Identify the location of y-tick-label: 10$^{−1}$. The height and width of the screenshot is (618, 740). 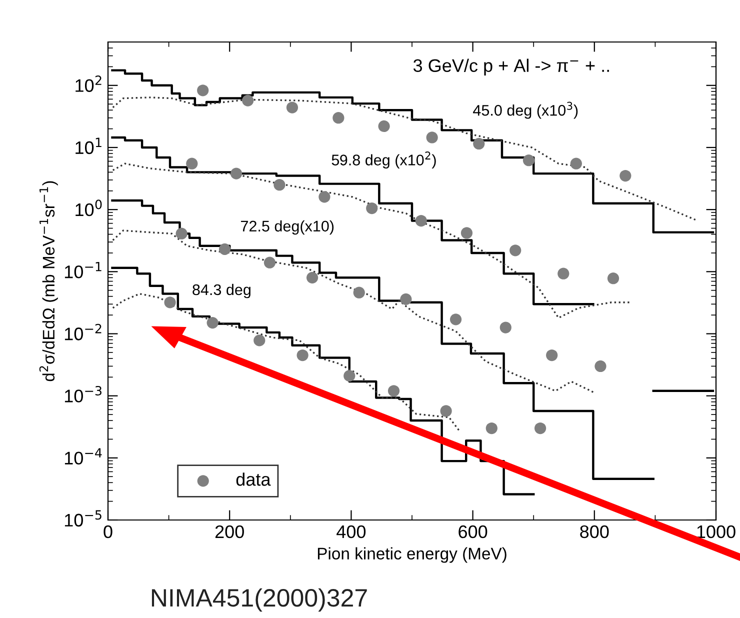
(83, 270).